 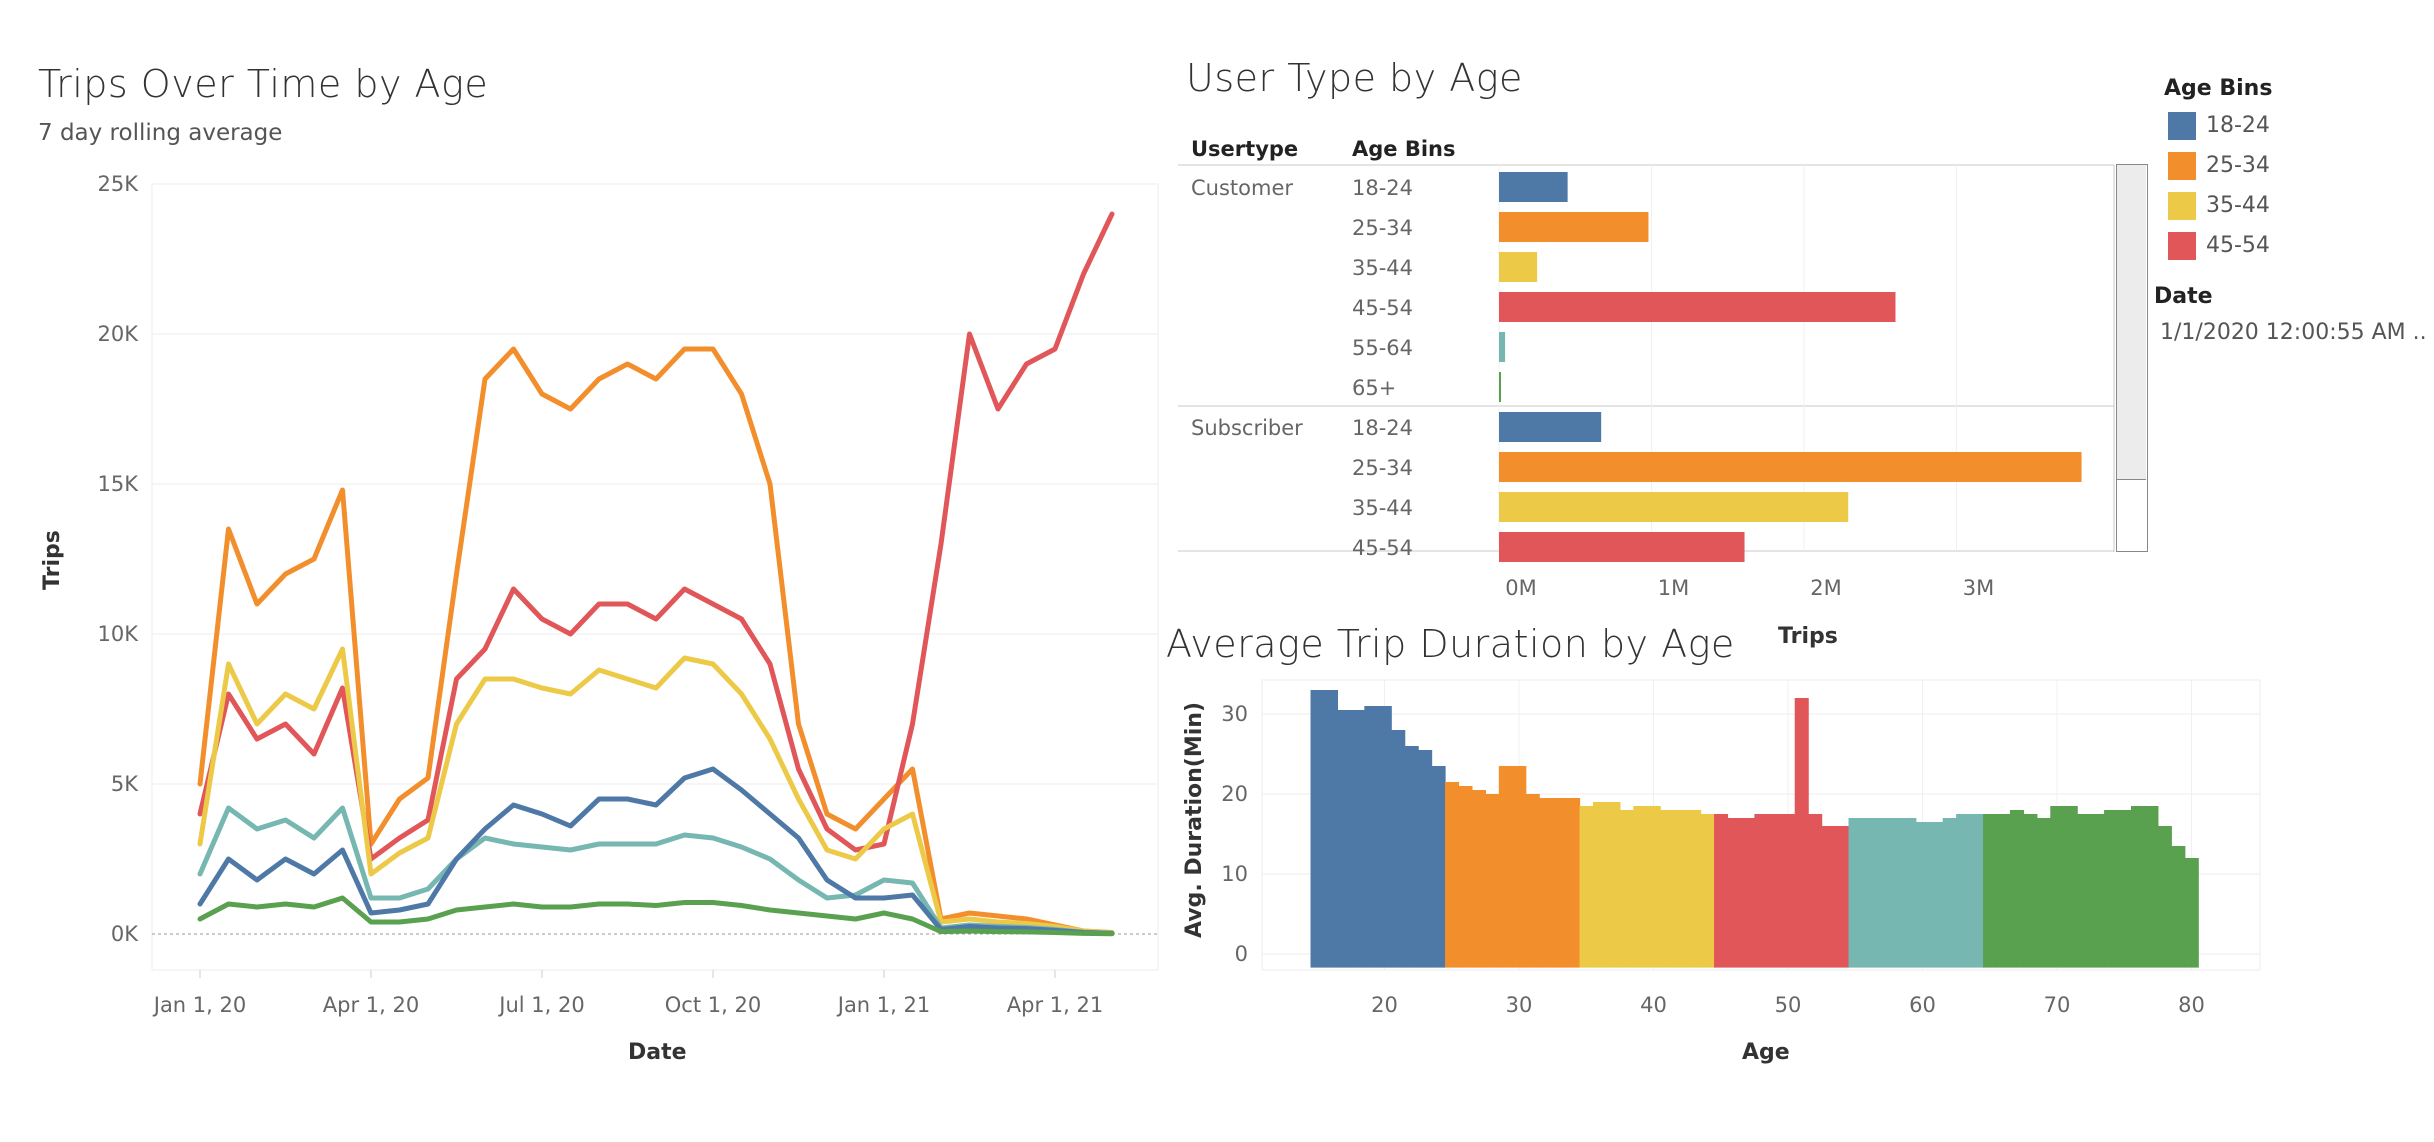 I want to click on x-tick-label: 20, so click(x=1384, y=1005).